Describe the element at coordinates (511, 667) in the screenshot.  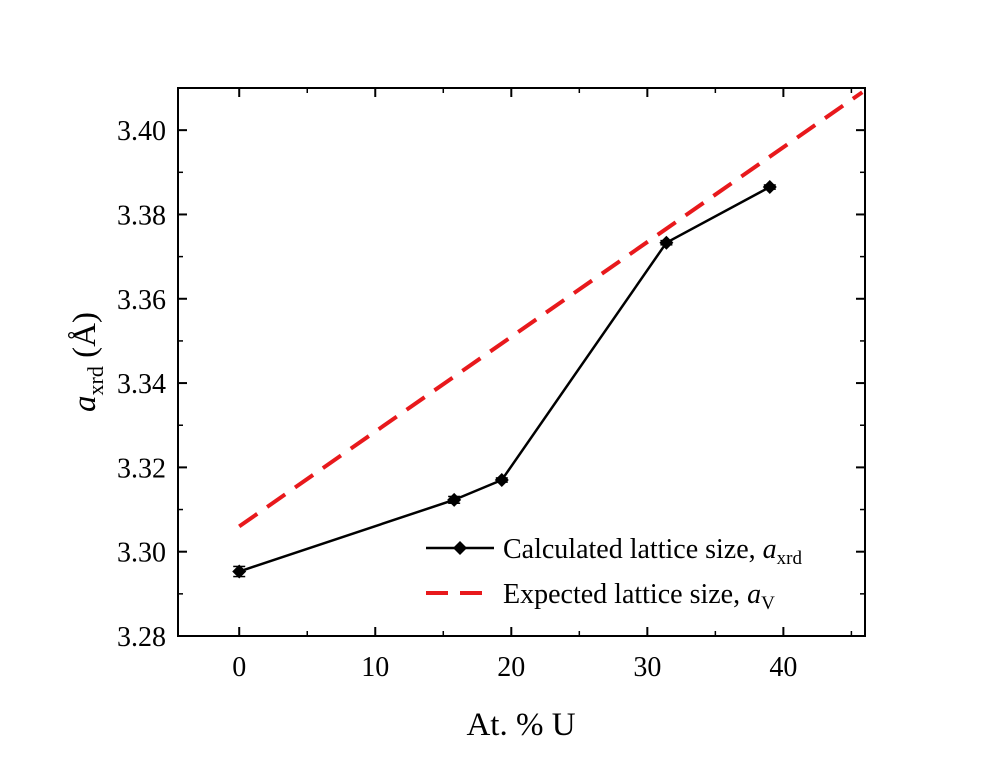
I see `x-tick-label: 20` at that location.